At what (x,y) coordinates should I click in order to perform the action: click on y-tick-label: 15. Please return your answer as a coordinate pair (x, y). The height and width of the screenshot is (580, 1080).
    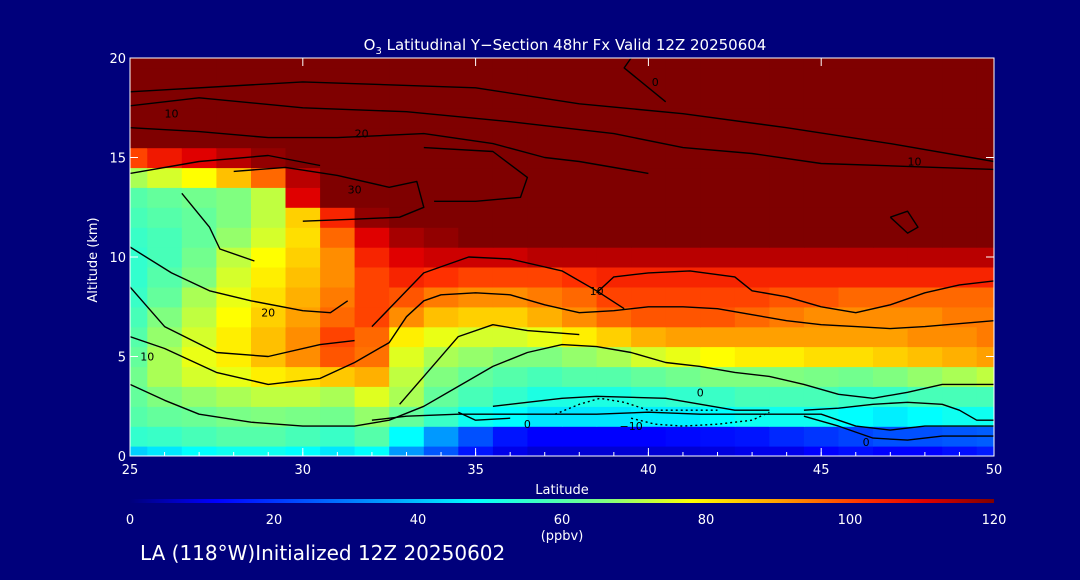
    Looking at the image, I should click on (117, 159).